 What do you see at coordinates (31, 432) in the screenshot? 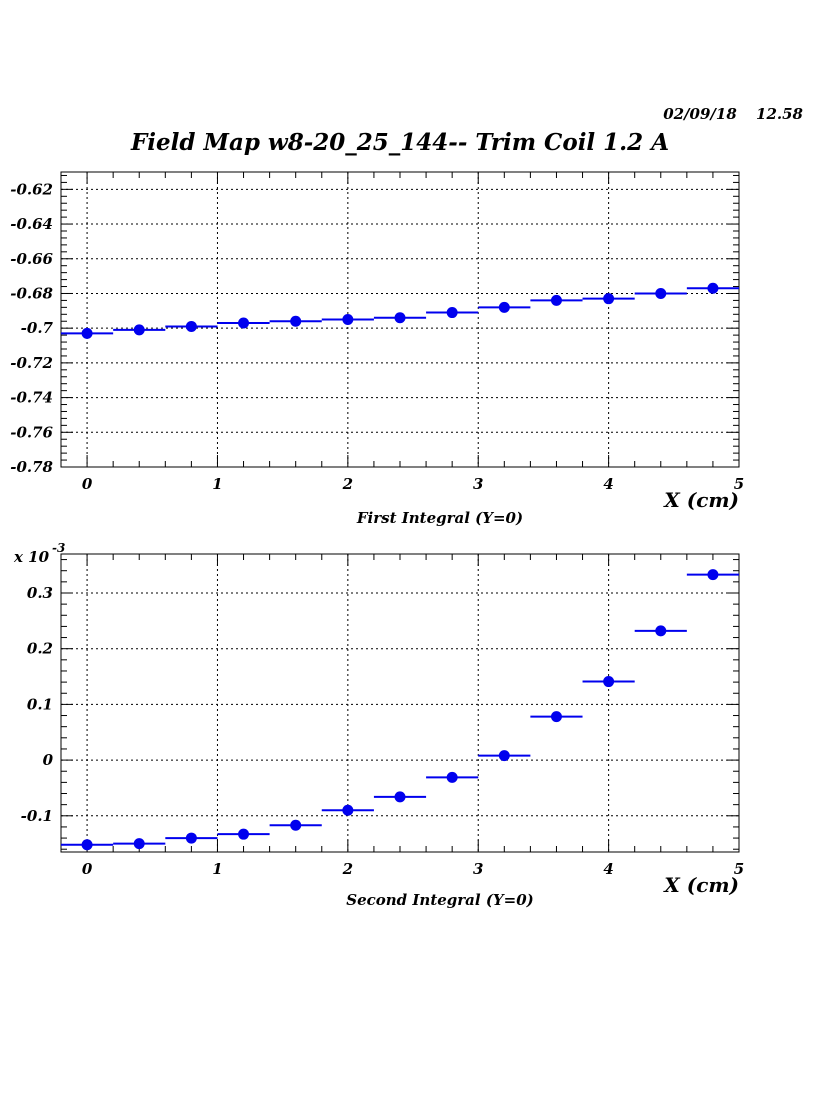
I see `y-tick-label: -0.76` at bounding box center [31, 432].